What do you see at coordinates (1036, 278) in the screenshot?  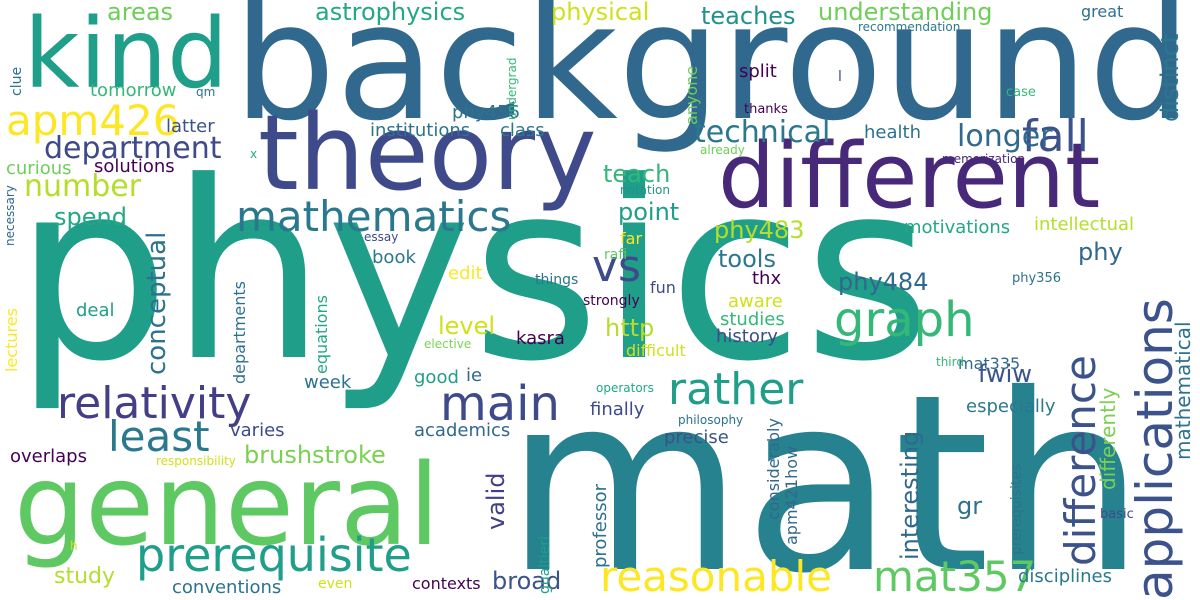 I see `word: phy356` at bounding box center [1036, 278].